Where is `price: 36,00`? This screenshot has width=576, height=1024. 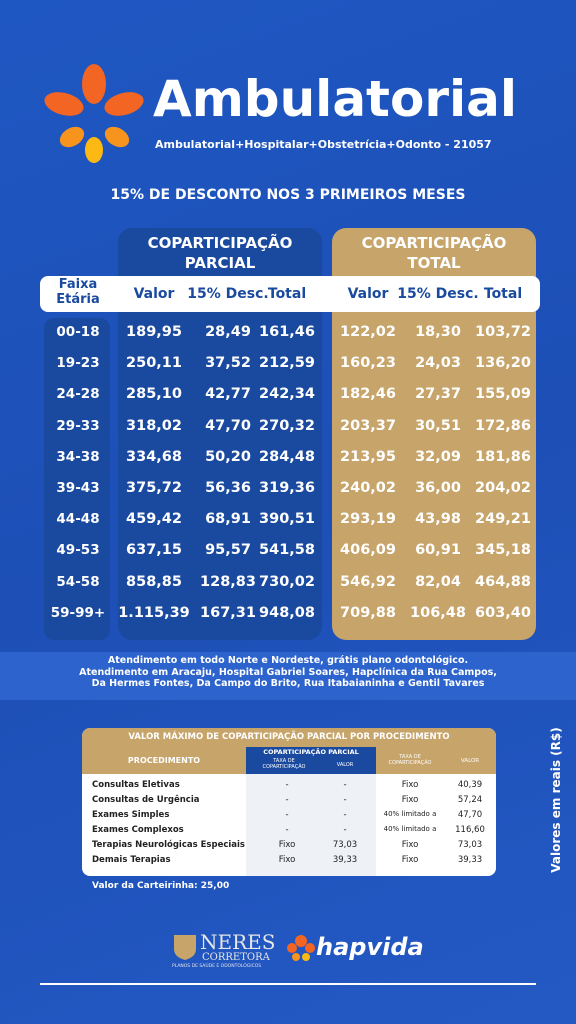 price: 36,00 is located at coordinates (438, 488).